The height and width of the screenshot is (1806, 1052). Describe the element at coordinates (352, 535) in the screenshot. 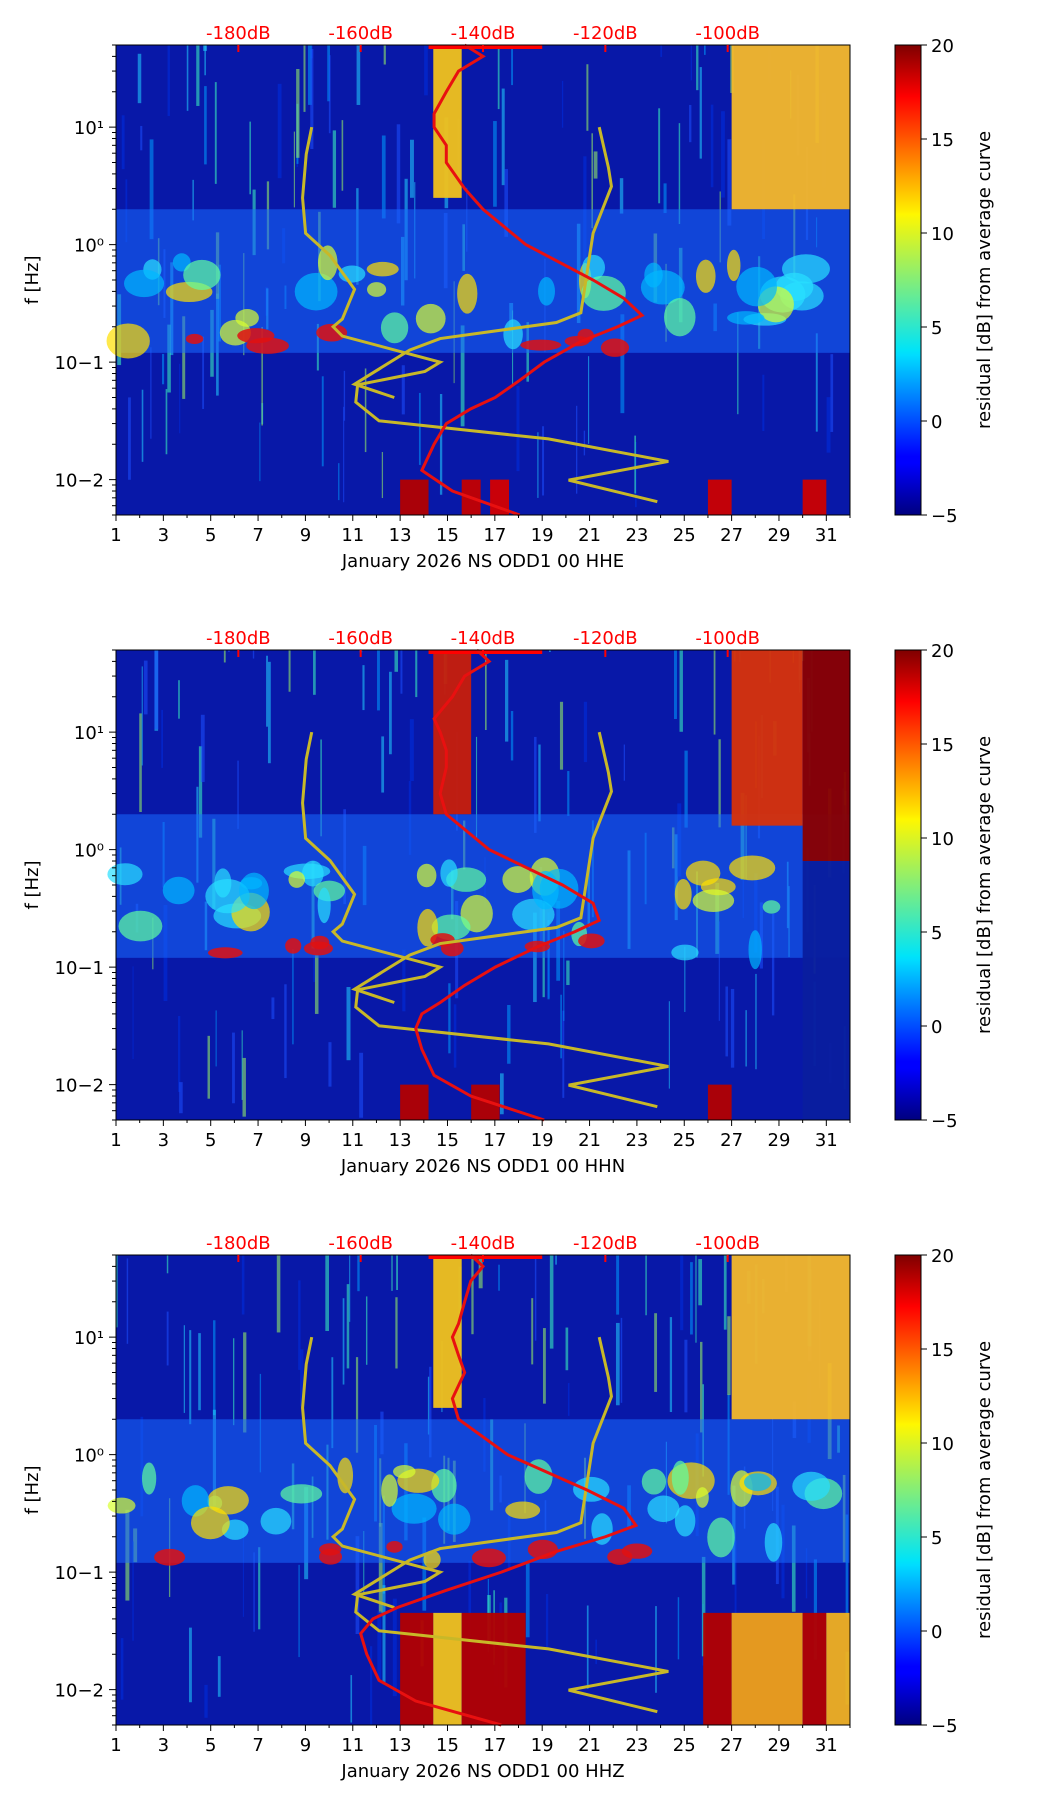

I see `x-tick-label: 11` at that location.